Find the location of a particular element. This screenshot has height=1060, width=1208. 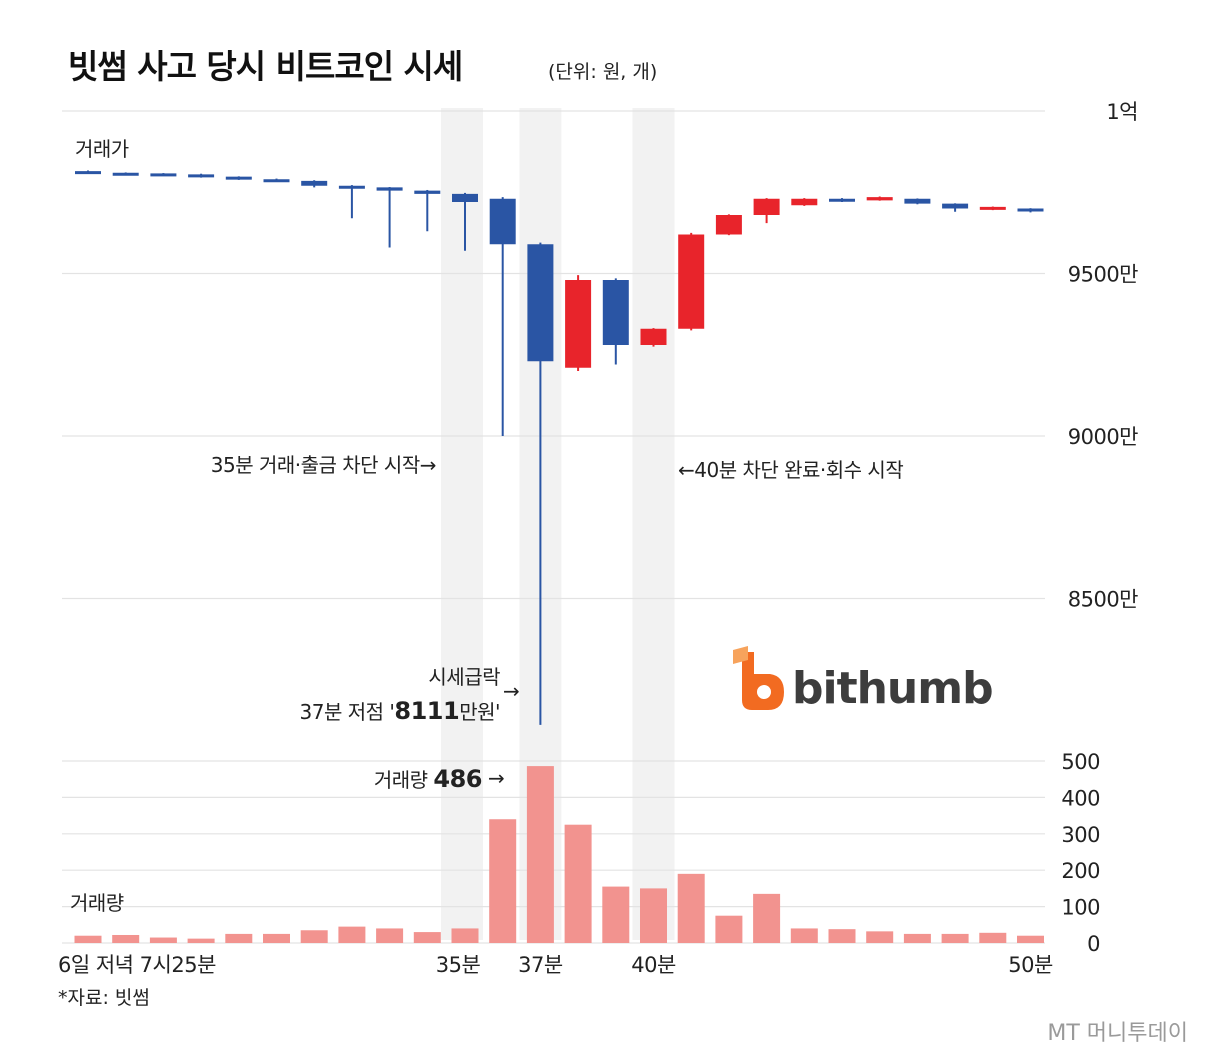

price-tick-label: 9500만 is located at coordinates (1103, 275).